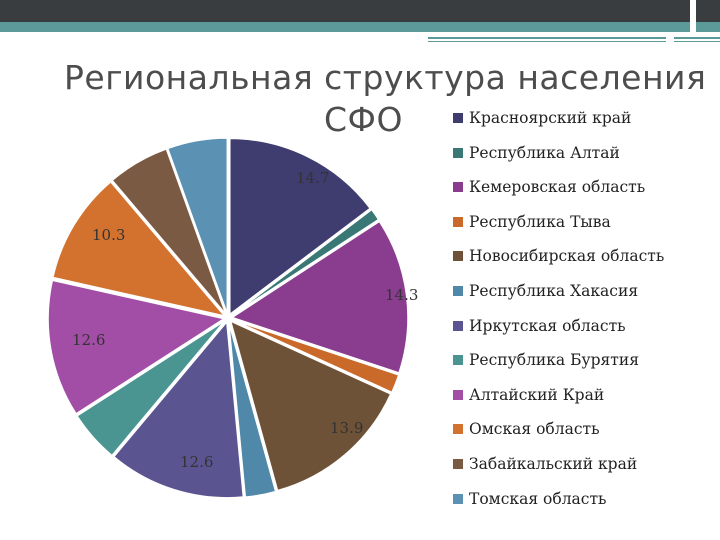 The height and width of the screenshot is (540, 720). I want to click on header-teal-stripe, so click(345, 27).